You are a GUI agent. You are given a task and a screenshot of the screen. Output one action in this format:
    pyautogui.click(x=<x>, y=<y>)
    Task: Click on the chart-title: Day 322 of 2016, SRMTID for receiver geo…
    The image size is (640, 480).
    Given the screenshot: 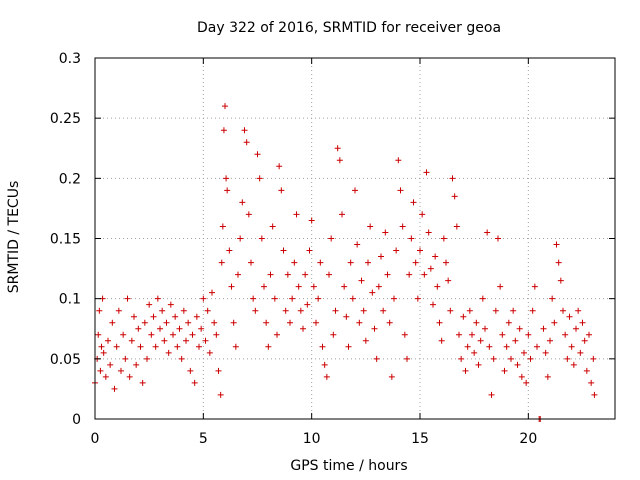 What is the action you would take?
    pyautogui.click(x=349, y=28)
    